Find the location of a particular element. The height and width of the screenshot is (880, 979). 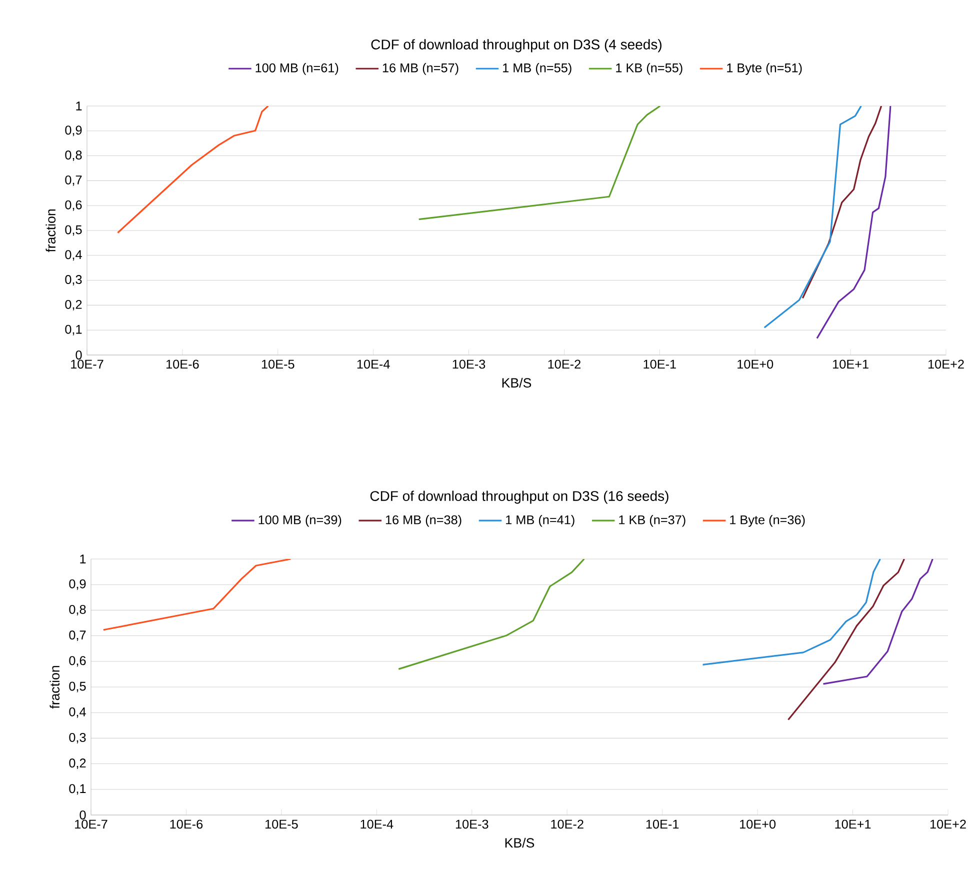

legend-label: 1 Byte (n=51) is located at coordinates (764, 69).